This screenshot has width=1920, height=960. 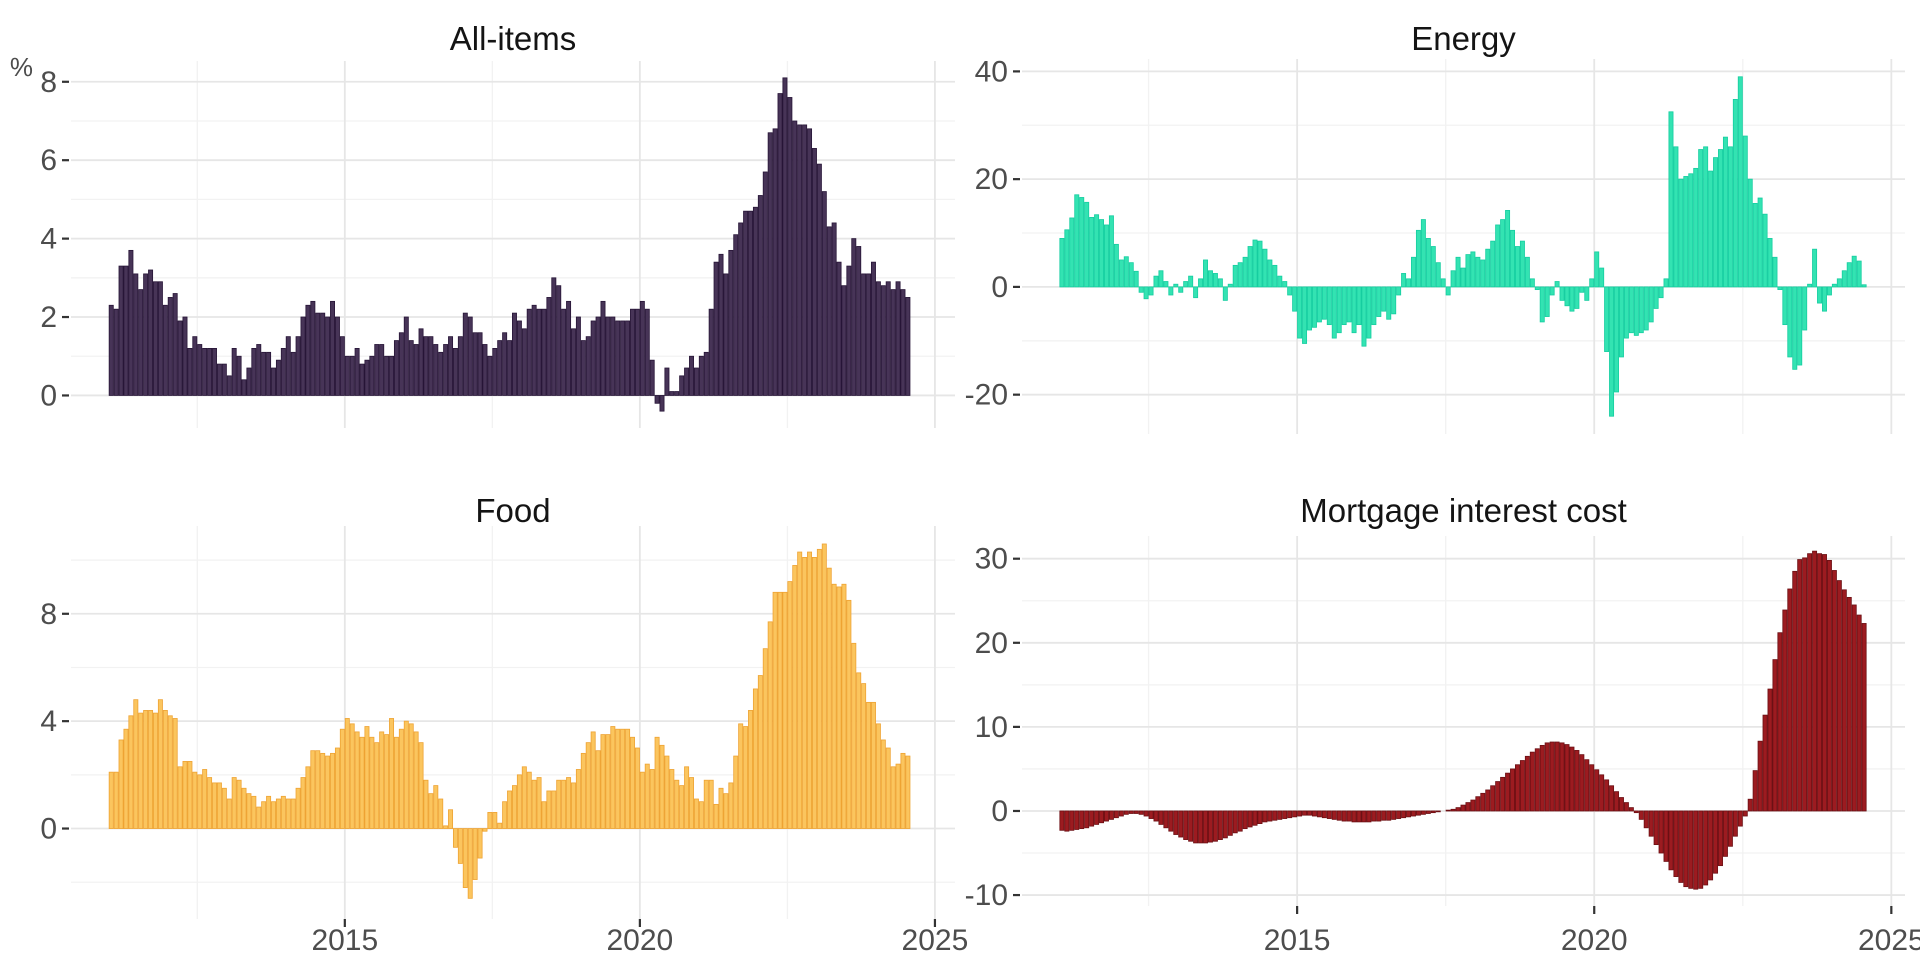 I want to click on y-axis-unit-label: %, so click(x=21, y=67).